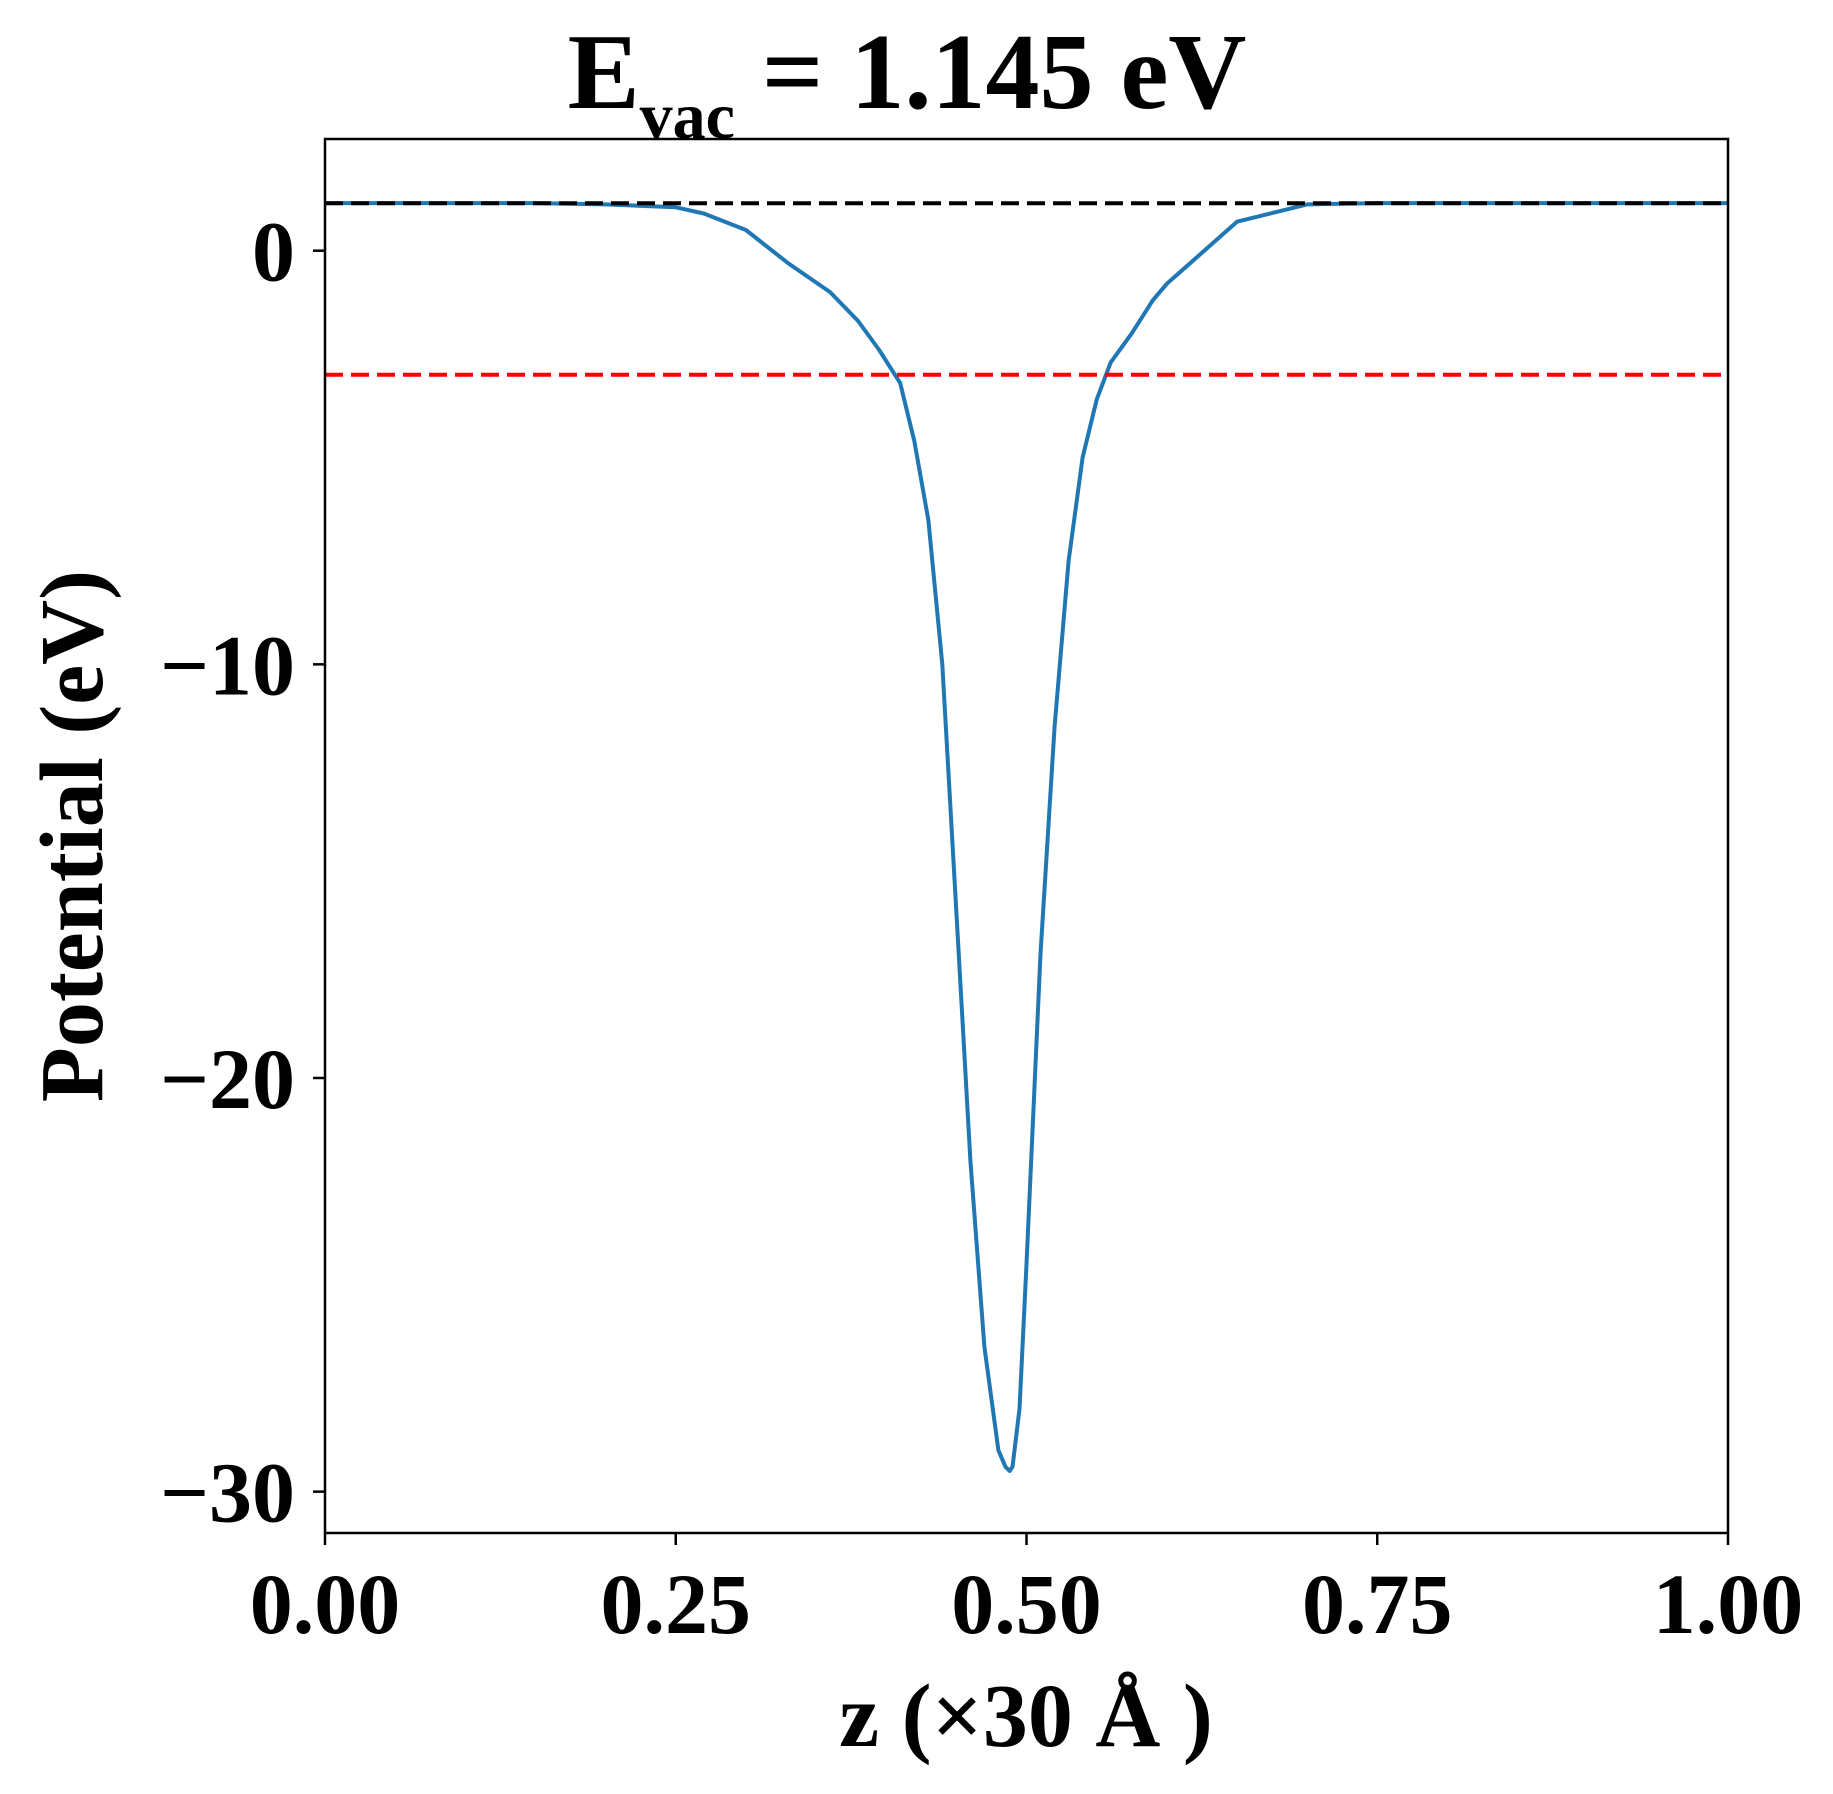 This screenshot has height=1794, width=1833. Describe the element at coordinates (227, 665) in the screenshot. I see `y-tick-label: −10` at that location.